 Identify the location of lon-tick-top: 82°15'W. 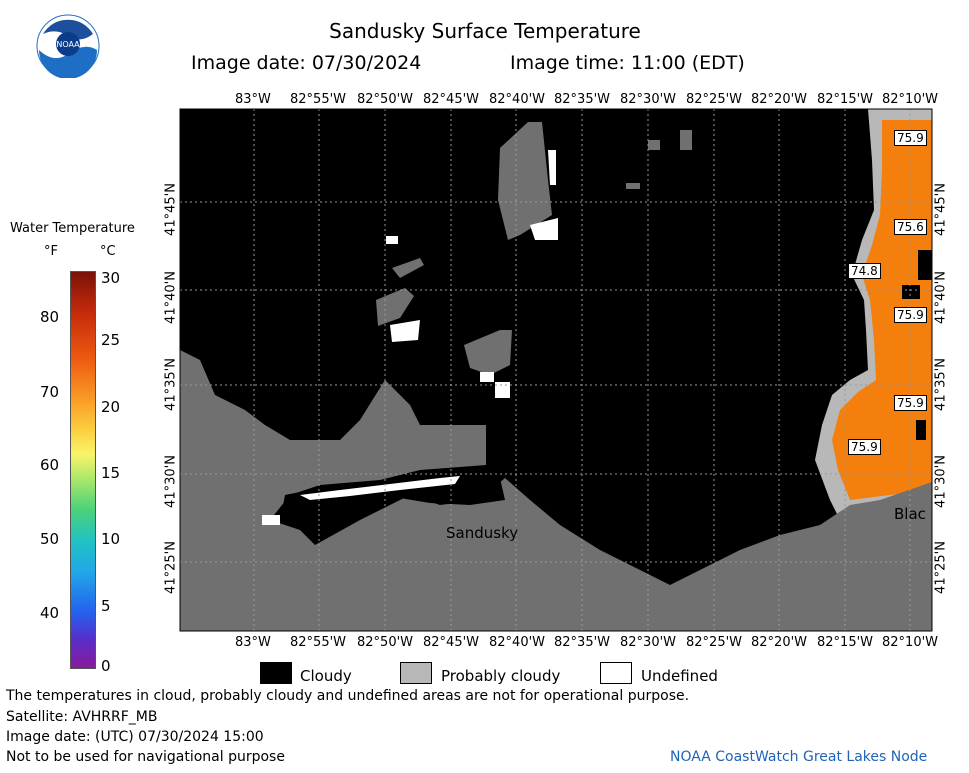
(845, 99).